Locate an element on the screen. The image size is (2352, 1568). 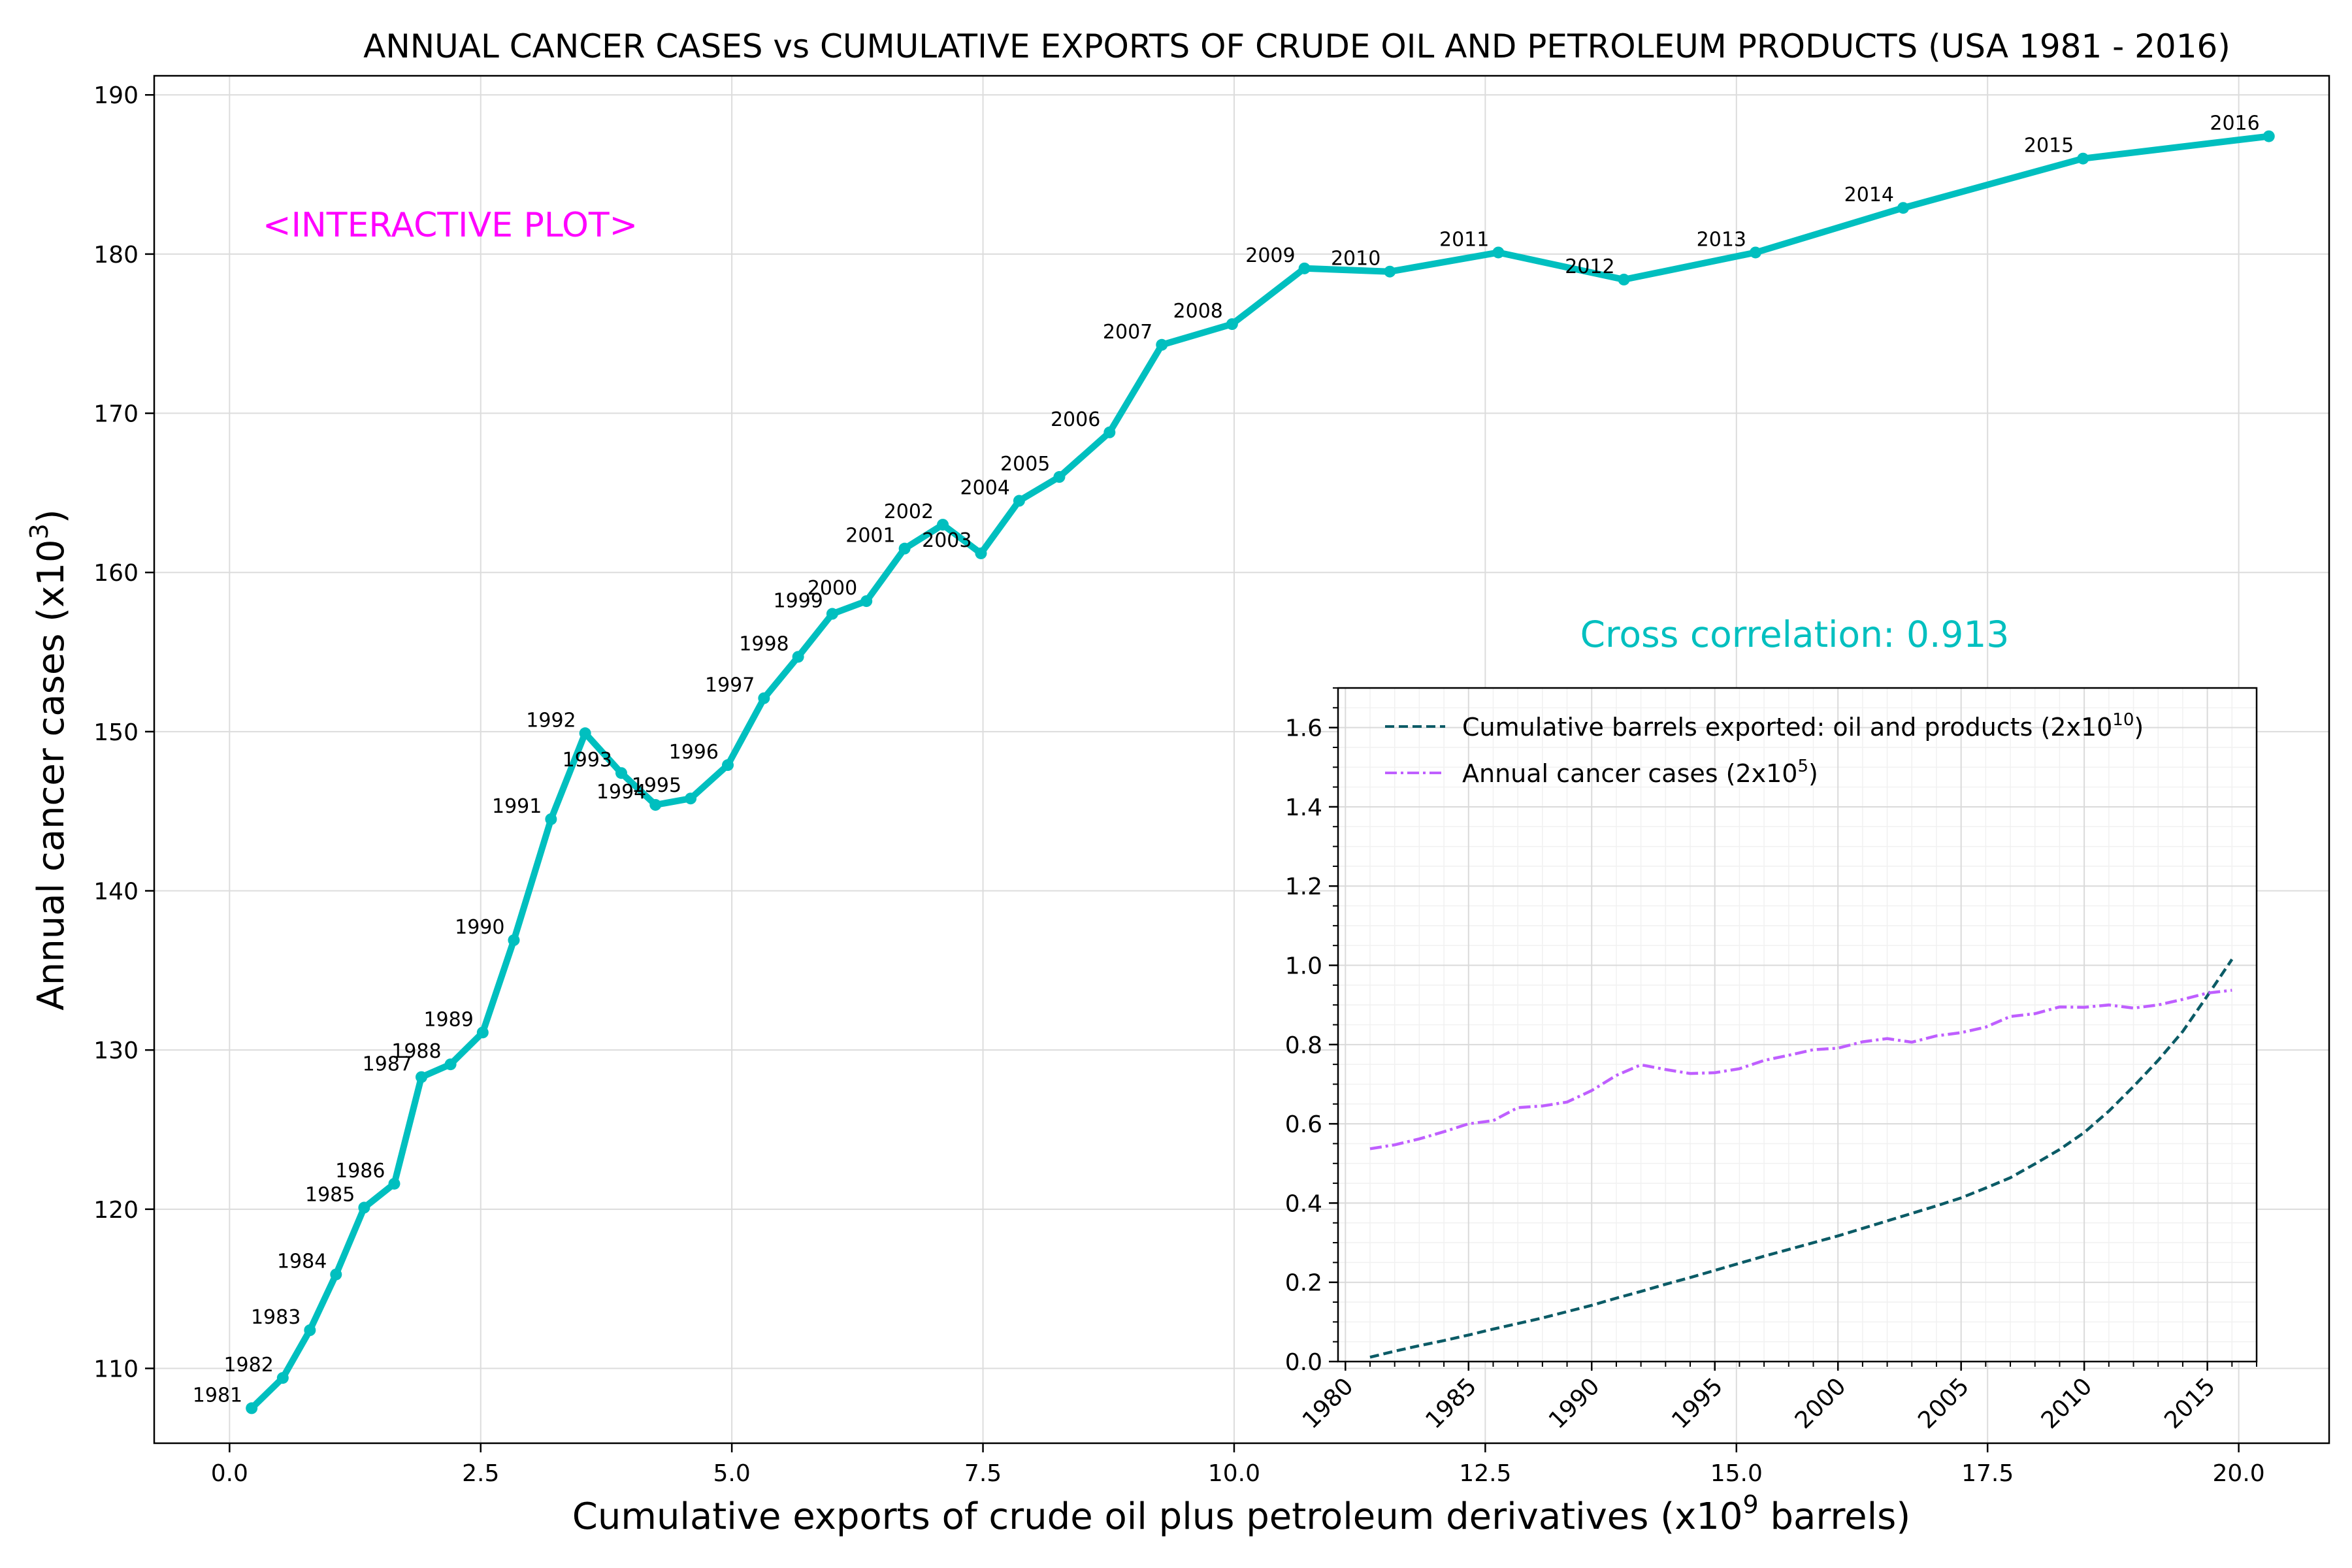
main-annotation: <INTERACTIVE PLOT> is located at coordinates (450, 225).